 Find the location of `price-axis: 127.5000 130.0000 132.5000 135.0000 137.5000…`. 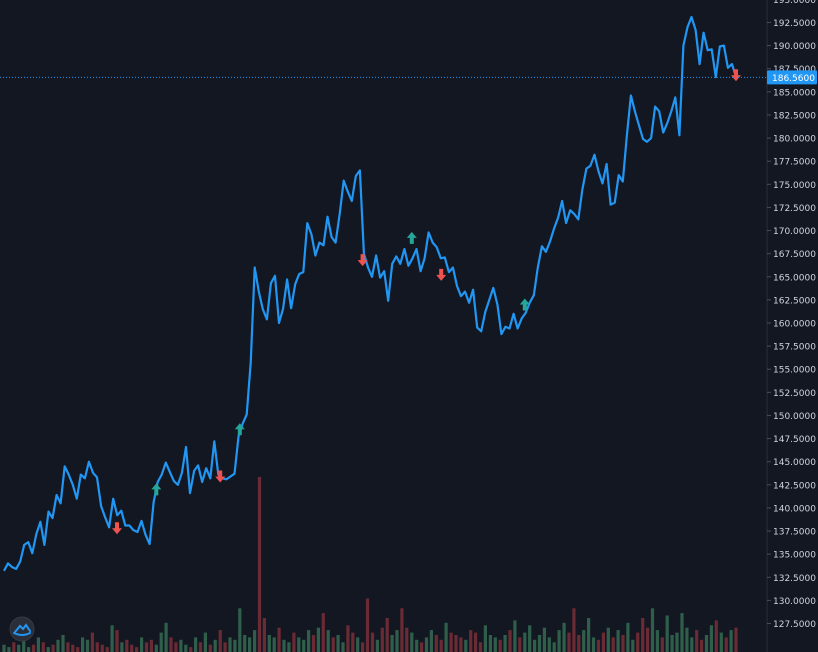

price-axis: 127.5000 130.0000 132.5000 135.0000 137.5000… is located at coordinates (791, 315).